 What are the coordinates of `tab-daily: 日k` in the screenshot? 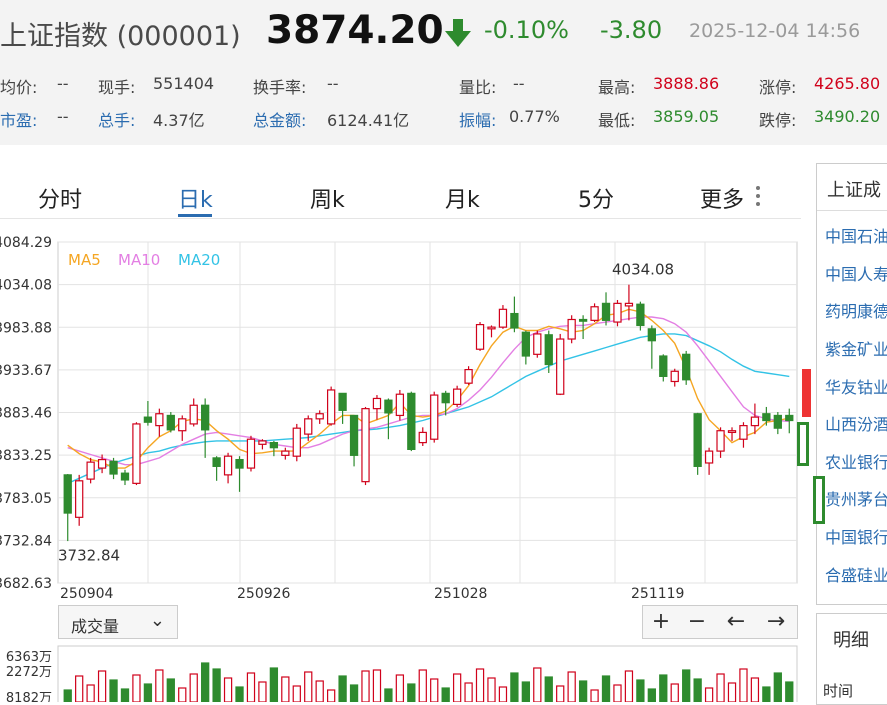 It's located at (195, 200).